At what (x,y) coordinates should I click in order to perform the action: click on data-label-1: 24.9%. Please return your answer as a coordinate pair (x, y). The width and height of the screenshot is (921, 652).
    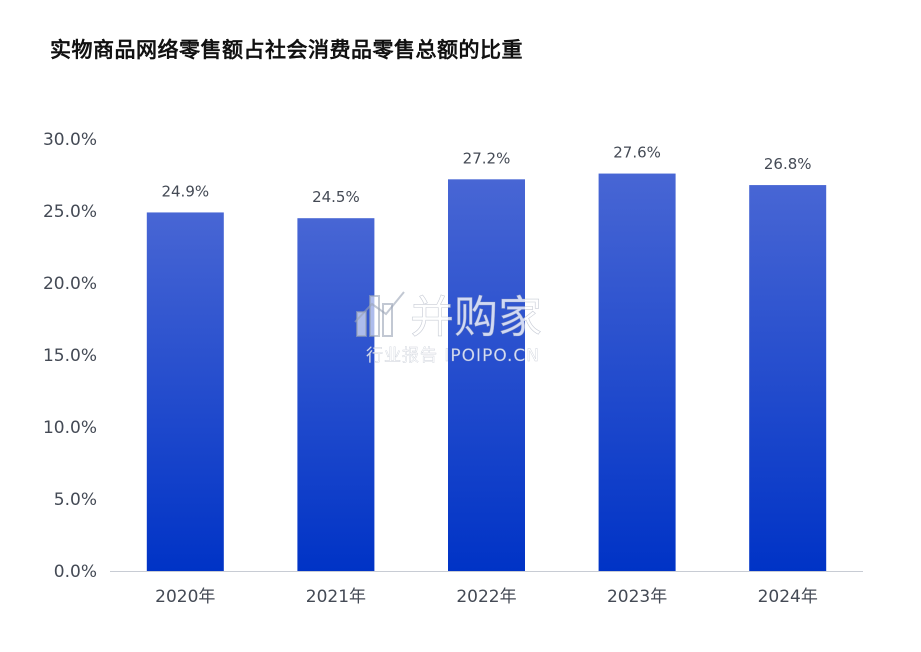
    Looking at the image, I should click on (185, 191).